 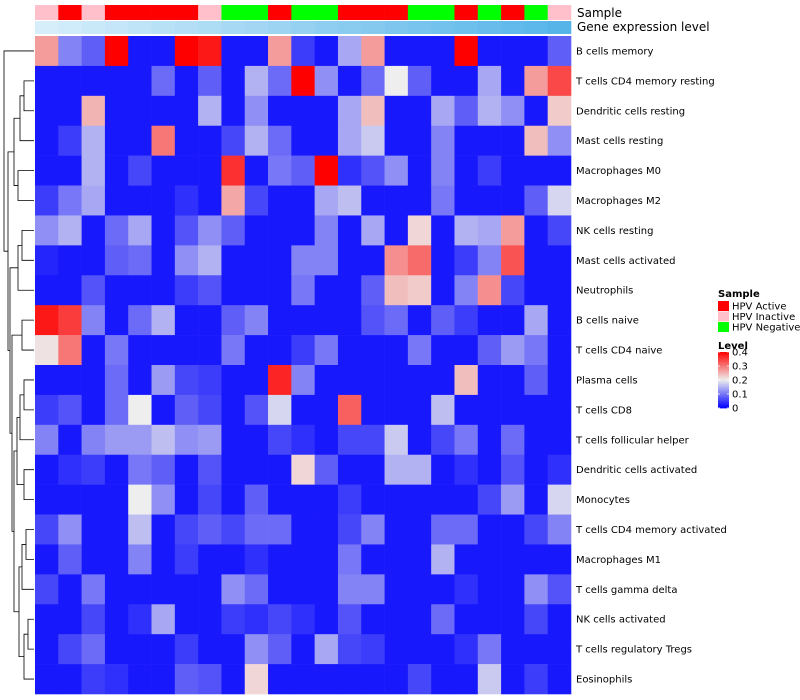 What do you see at coordinates (618, 560) in the screenshot?
I see `row-label: Macrophages M1` at bounding box center [618, 560].